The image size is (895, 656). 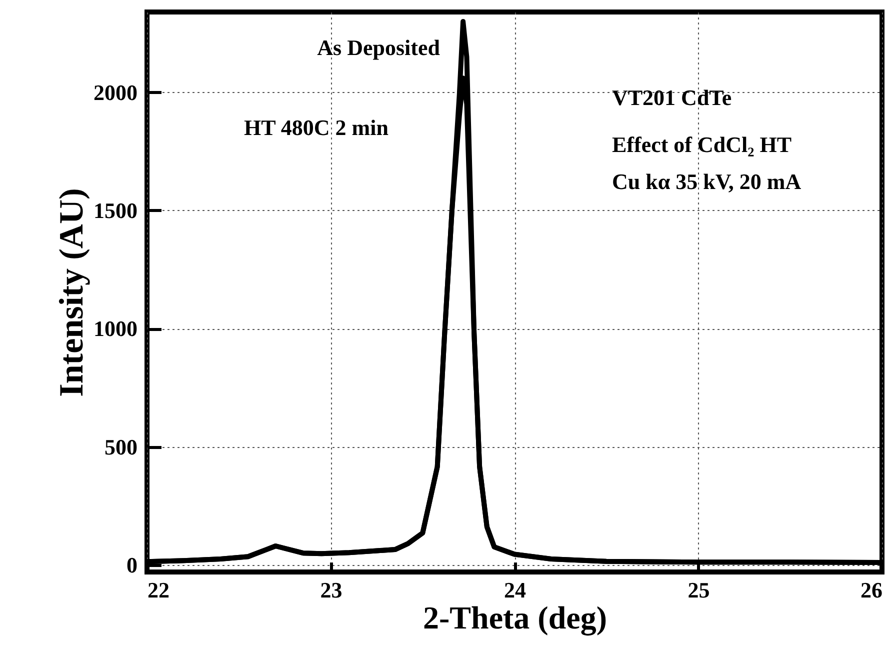 I want to click on annotation: HT 480C 2 min, so click(x=316, y=127).